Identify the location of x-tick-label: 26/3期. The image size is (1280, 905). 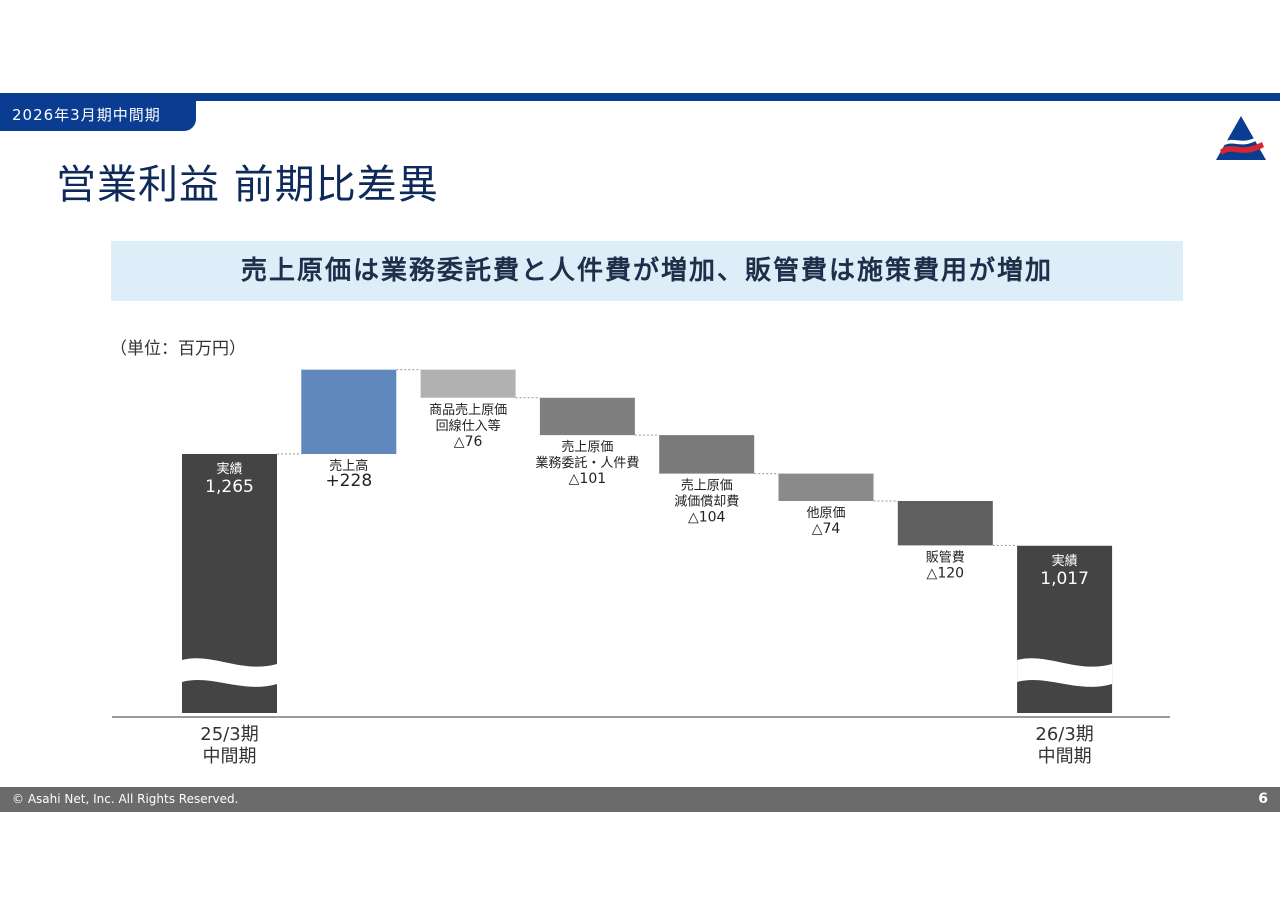
(1064, 734).